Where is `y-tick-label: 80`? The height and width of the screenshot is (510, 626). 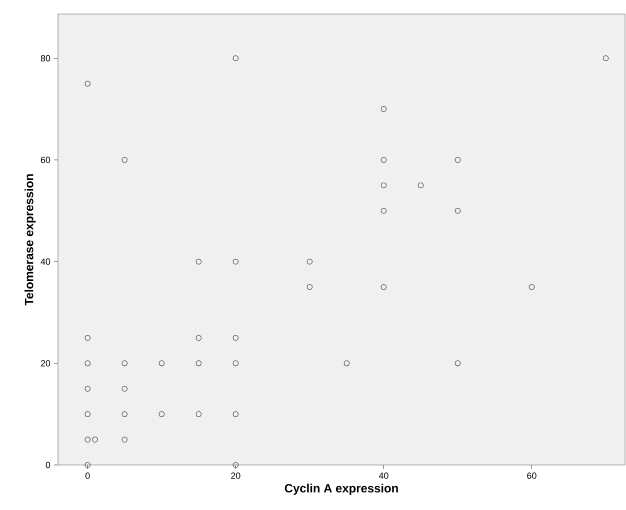 y-tick-label: 80 is located at coordinates (45, 58).